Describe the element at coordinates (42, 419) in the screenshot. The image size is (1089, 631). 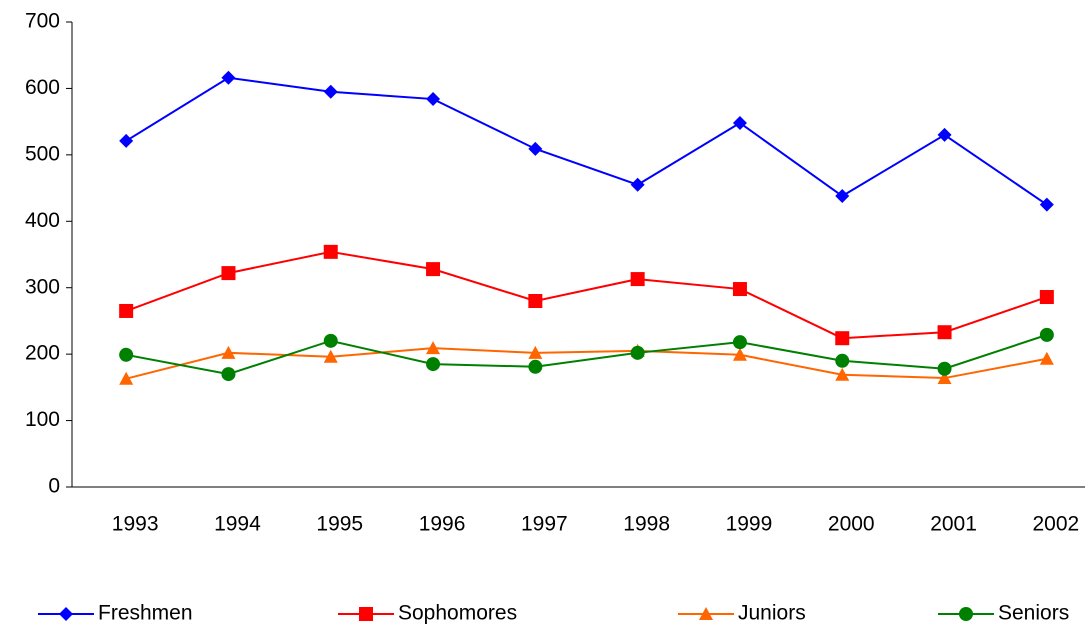
I see `y-tick-label: 100` at that location.